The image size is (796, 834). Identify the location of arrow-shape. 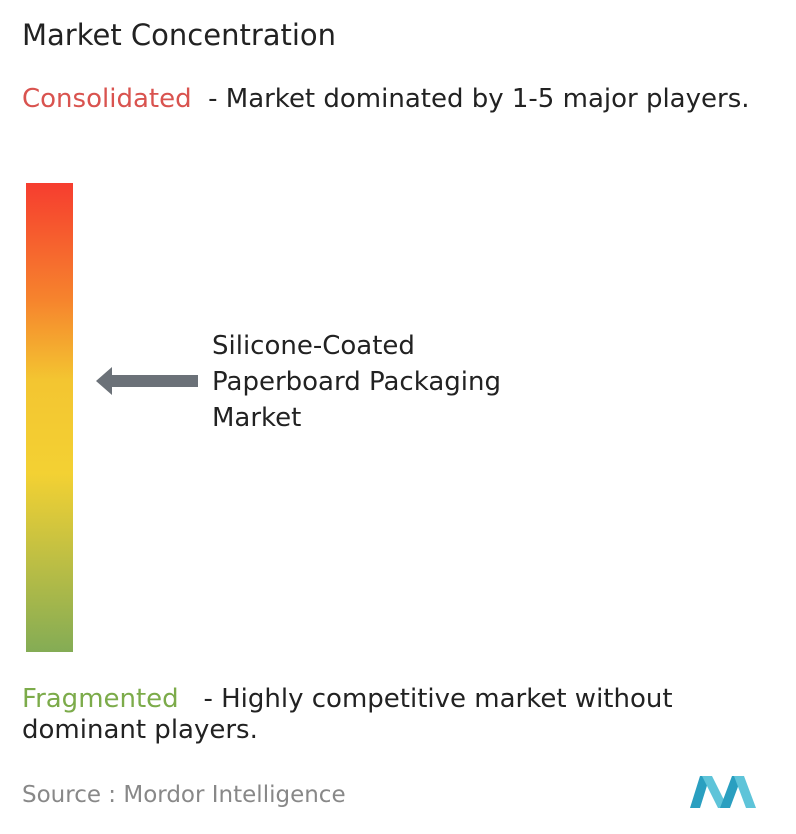
(147, 381).